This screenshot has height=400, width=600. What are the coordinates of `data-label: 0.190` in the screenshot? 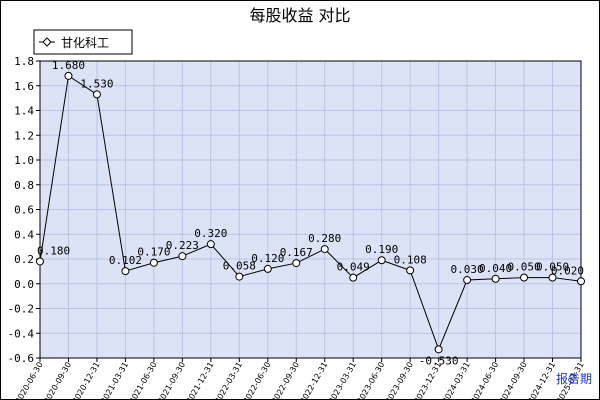 It's located at (381, 249).